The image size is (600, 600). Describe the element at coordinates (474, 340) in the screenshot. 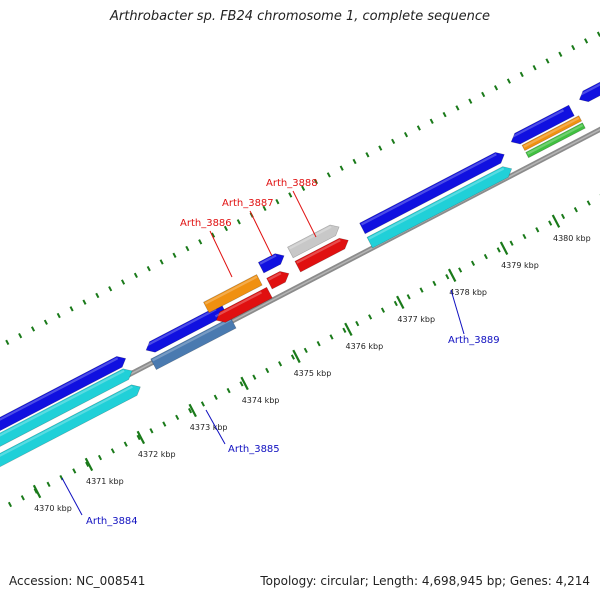

I see `gene-label-arth-3889: Arth_3889` at that location.